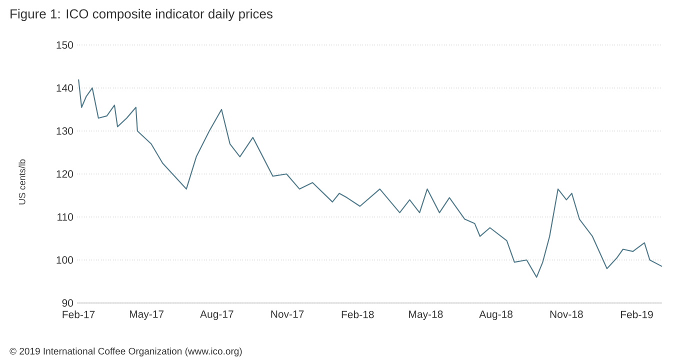 The width and height of the screenshot is (695, 364). Describe the element at coordinates (496, 315) in the screenshot. I see `x-tick-label: Aug-18` at that location.